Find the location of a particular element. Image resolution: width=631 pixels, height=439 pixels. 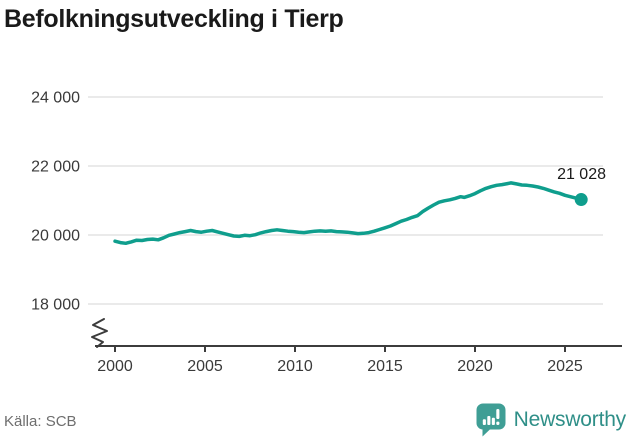

x-axis-tick-label: 2000 is located at coordinates (115, 366).